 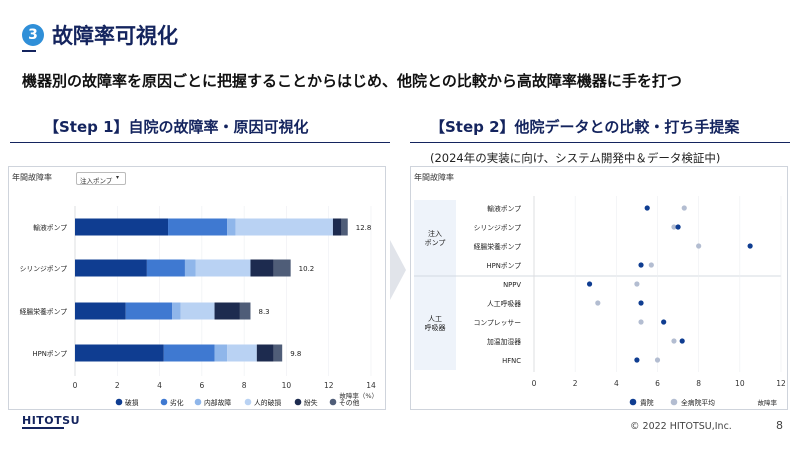 I want to click on x-axis-label: 故障率（%）, so click(x=358, y=395).